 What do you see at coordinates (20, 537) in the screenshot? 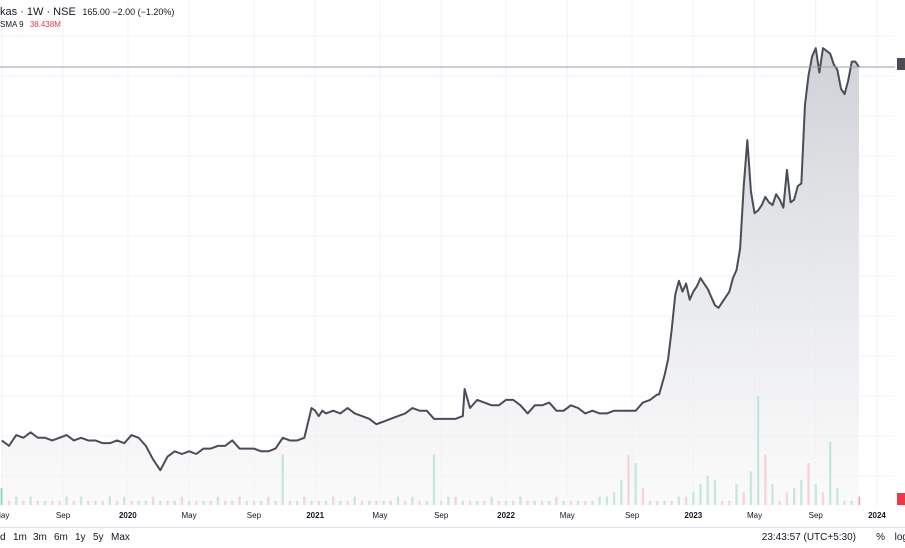
I see `range-1m-button: 1m` at bounding box center [20, 537].